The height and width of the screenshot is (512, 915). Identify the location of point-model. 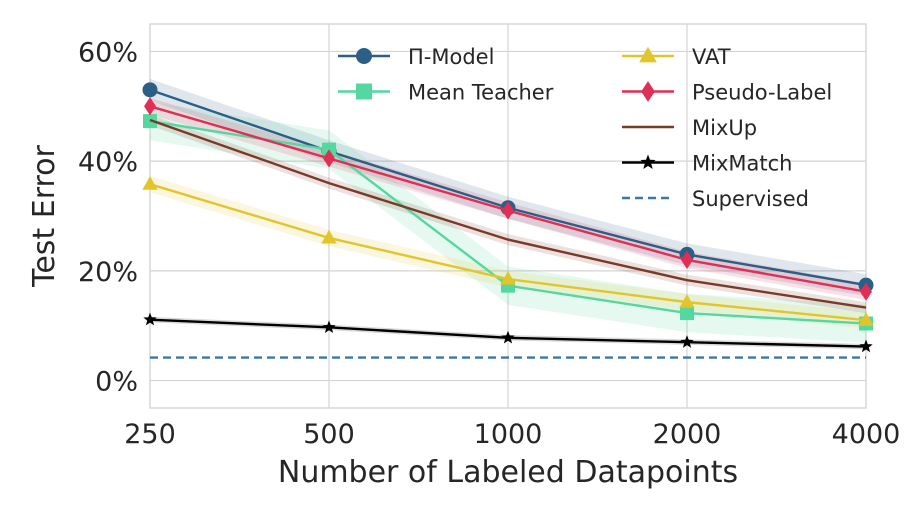
(150, 90).